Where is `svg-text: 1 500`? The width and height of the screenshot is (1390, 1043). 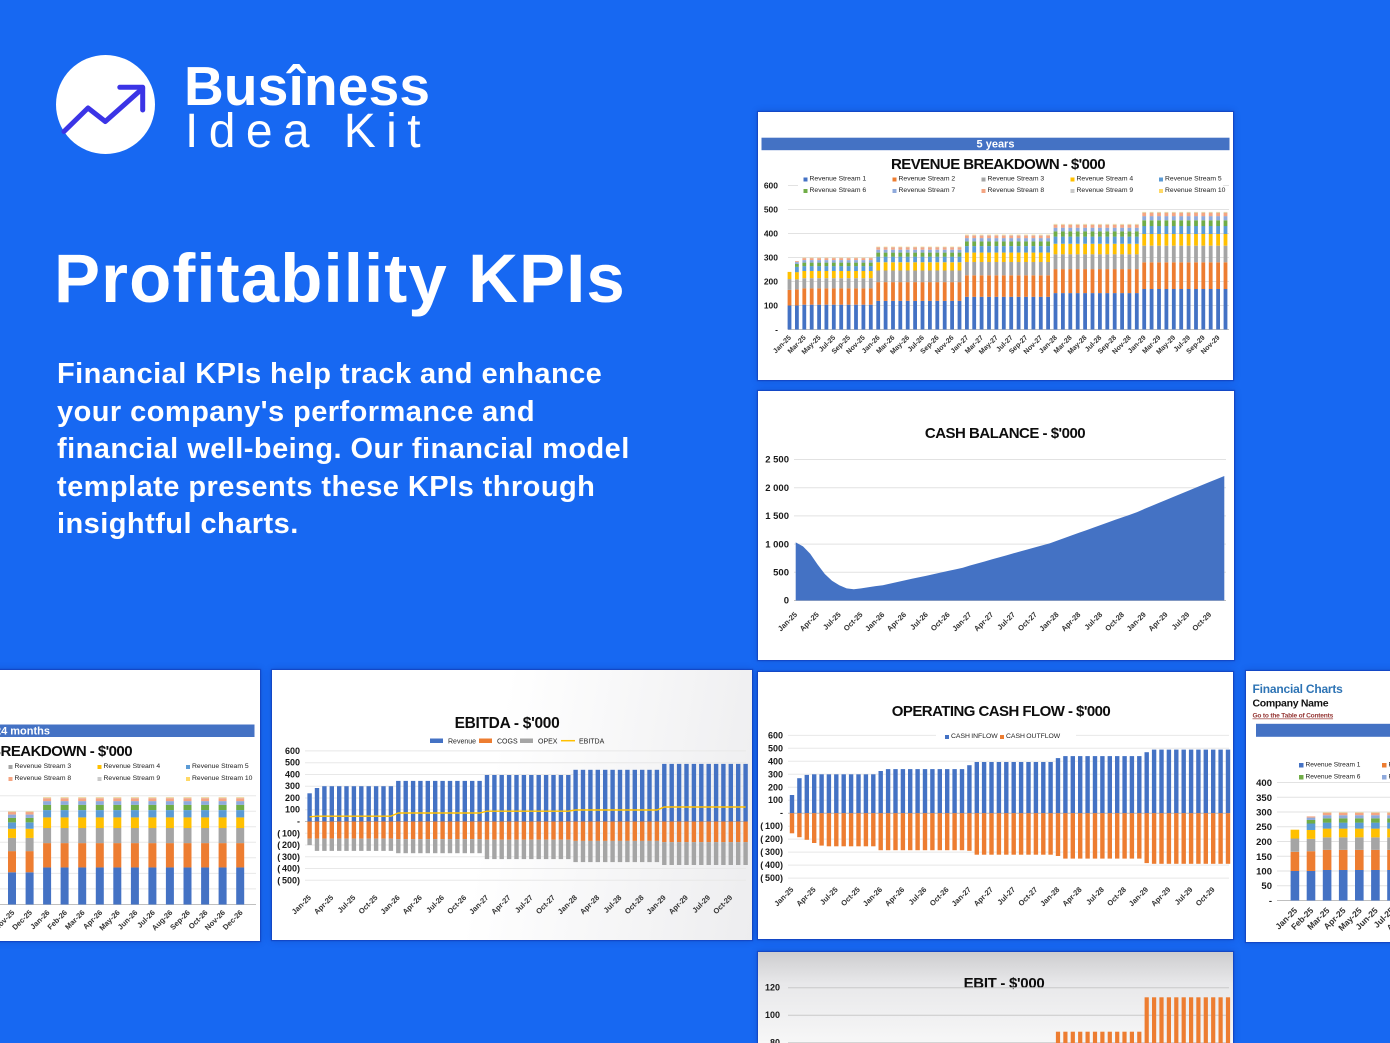
svg-text: 1 500 is located at coordinates (777, 516).